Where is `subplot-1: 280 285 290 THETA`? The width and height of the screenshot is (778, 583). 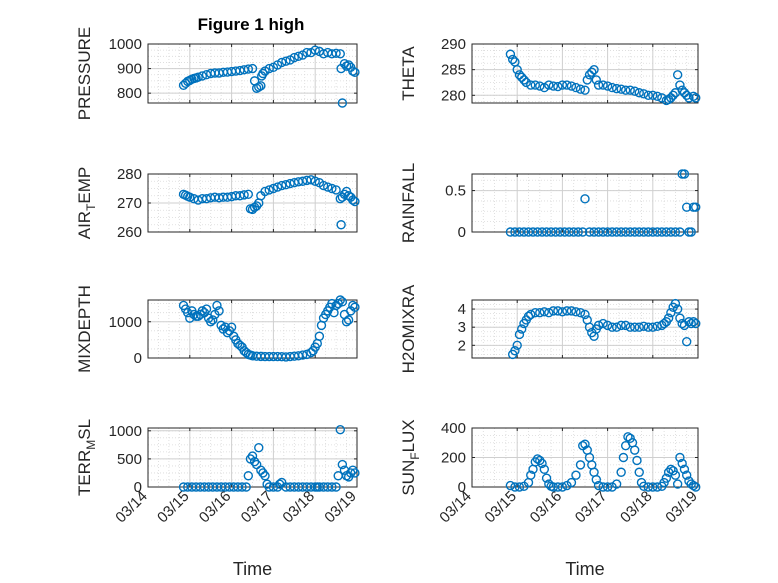
subplot-1: 280 285 290 THETA is located at coordinates (550, 71).